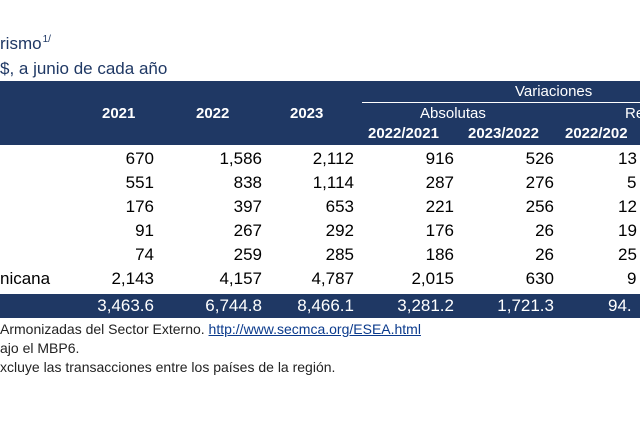 Image resolution: width=640 pixels, height=424 pixels. I want to click on total-2021: 3,463.6, so click(125, 305).